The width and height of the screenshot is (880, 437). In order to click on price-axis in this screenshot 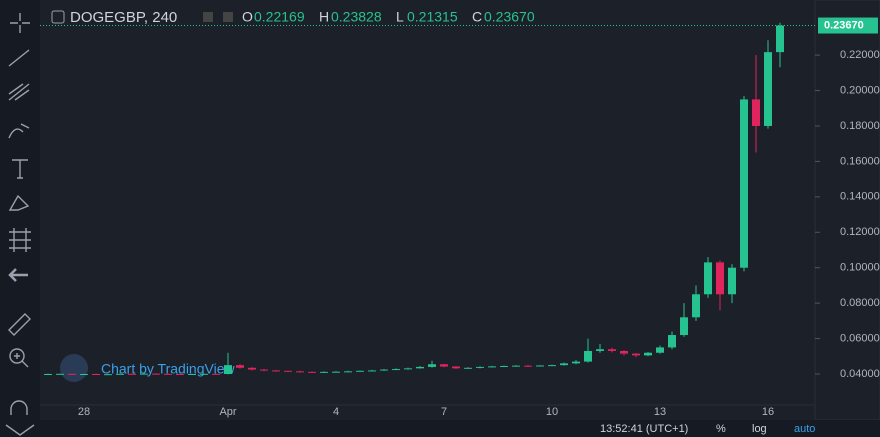, I will do `click(847, 210)`.